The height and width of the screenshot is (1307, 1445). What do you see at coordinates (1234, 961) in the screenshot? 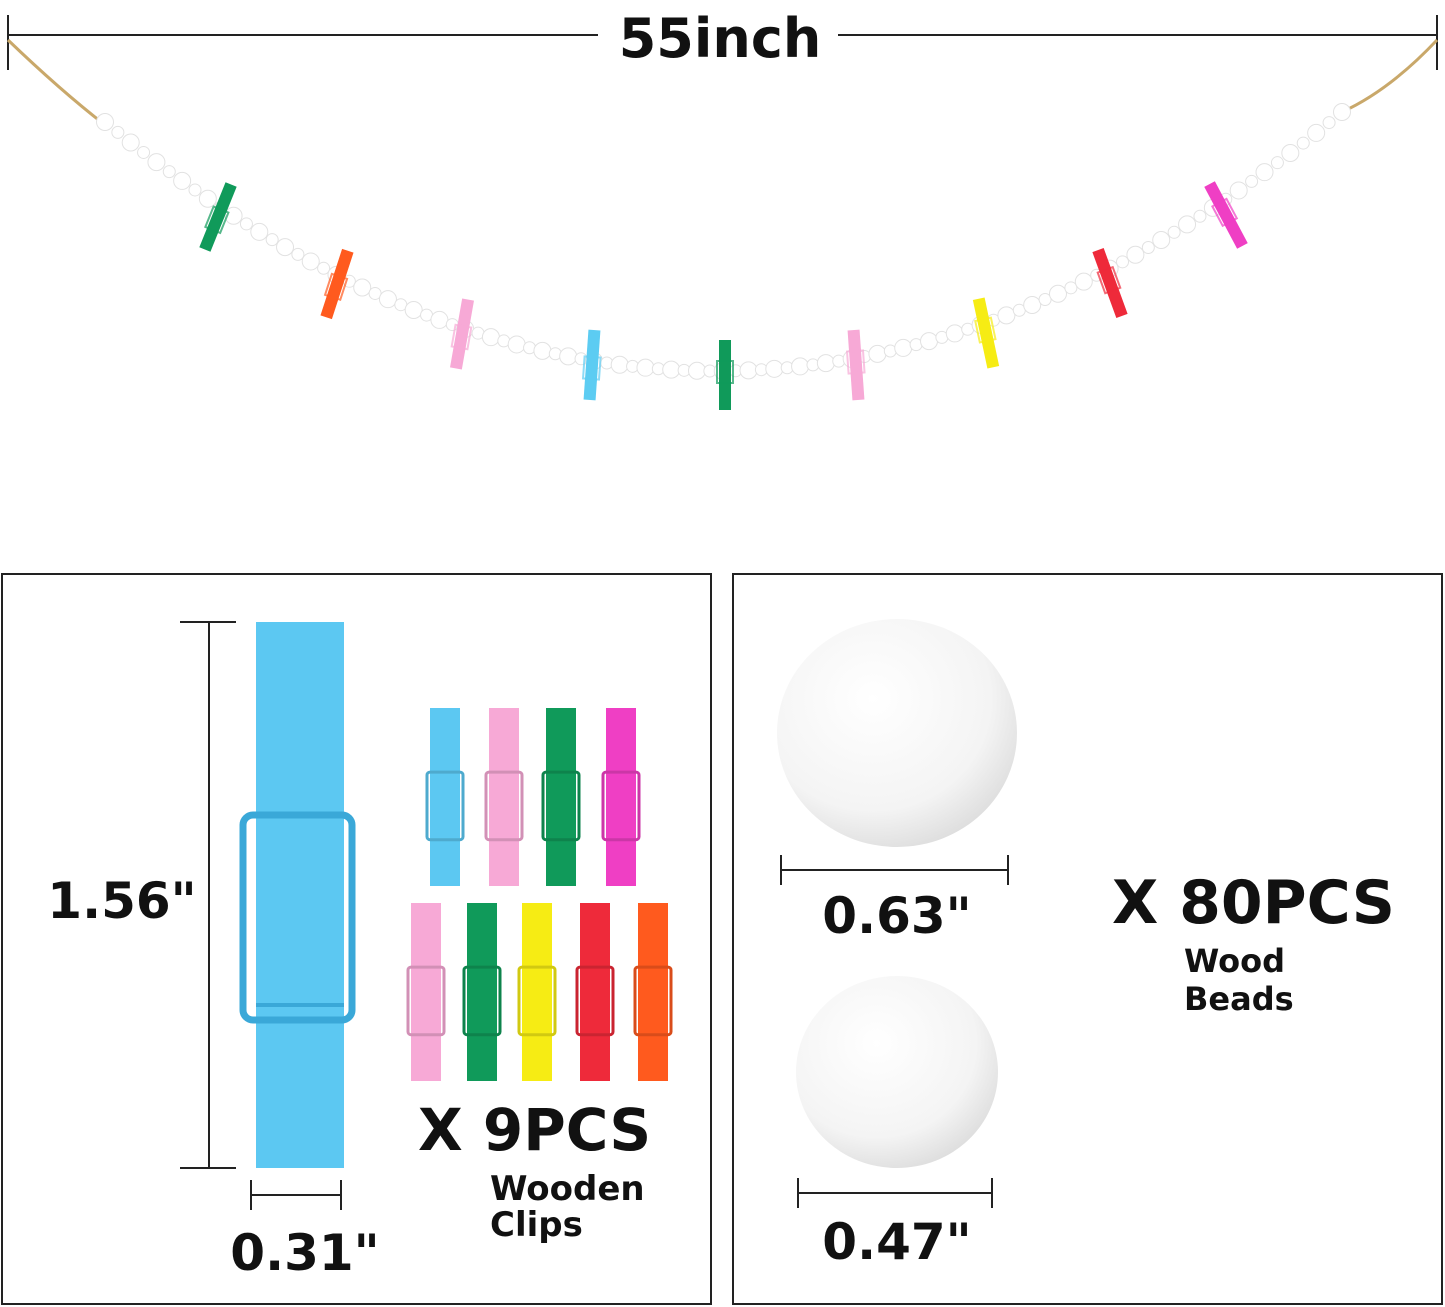
I see `bead-name-line1: Wood` at bounding box center [1234, 961].